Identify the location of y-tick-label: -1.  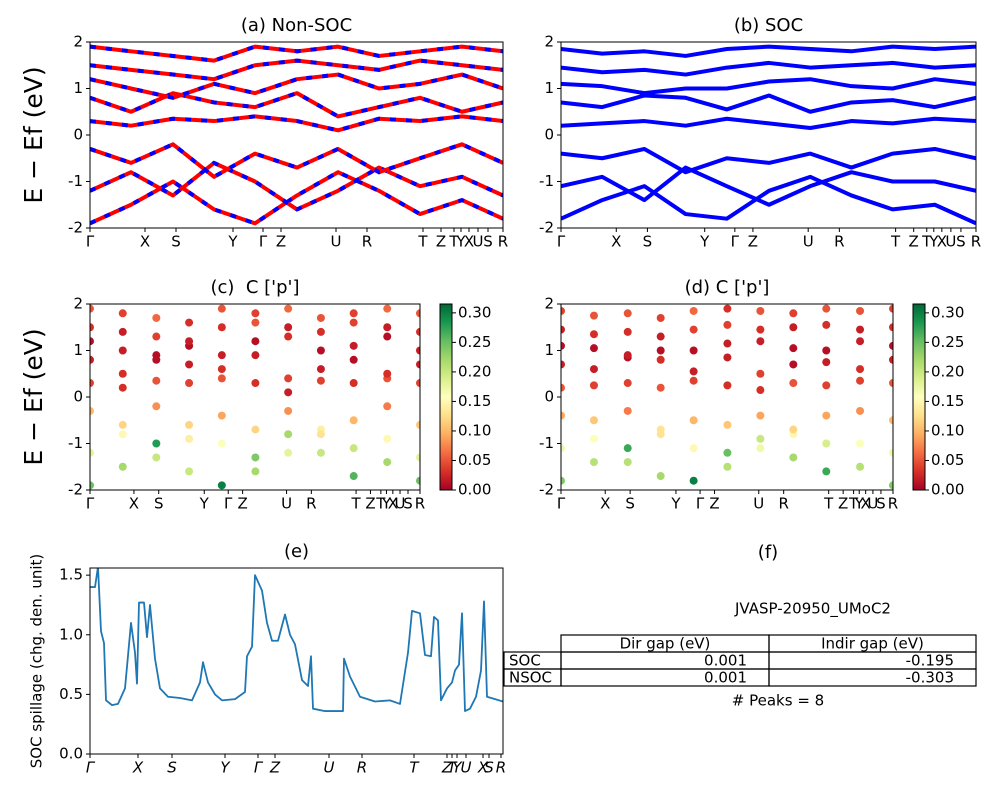
(75, 181).